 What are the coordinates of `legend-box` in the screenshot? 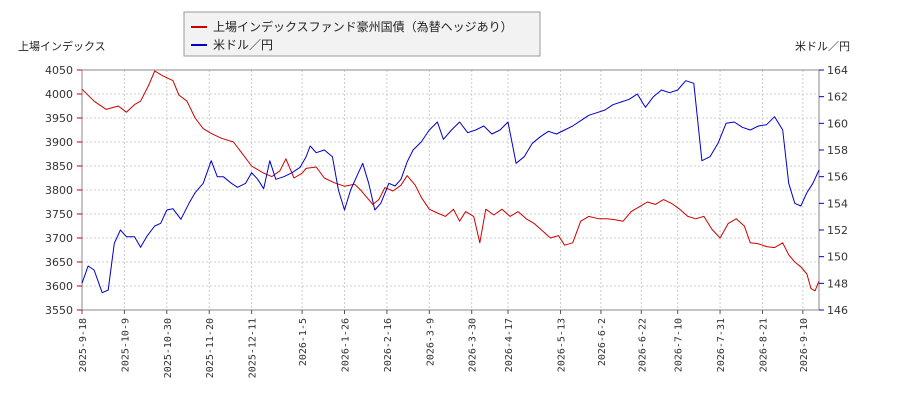 It's located at (362, 34).